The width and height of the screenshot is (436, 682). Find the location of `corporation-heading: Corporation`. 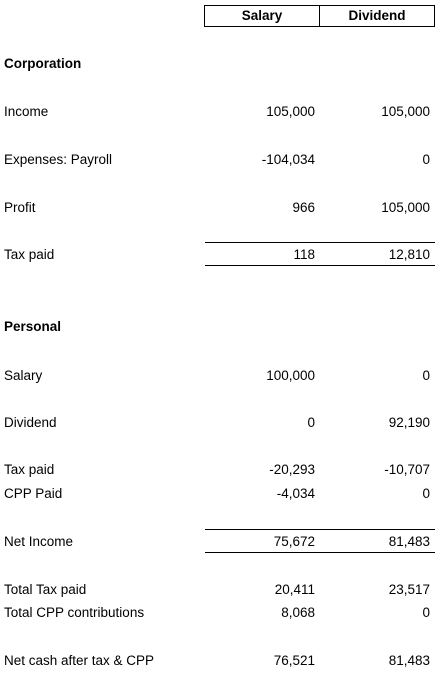

corporation-heading: Corporation is located at coordinates (43, 63).